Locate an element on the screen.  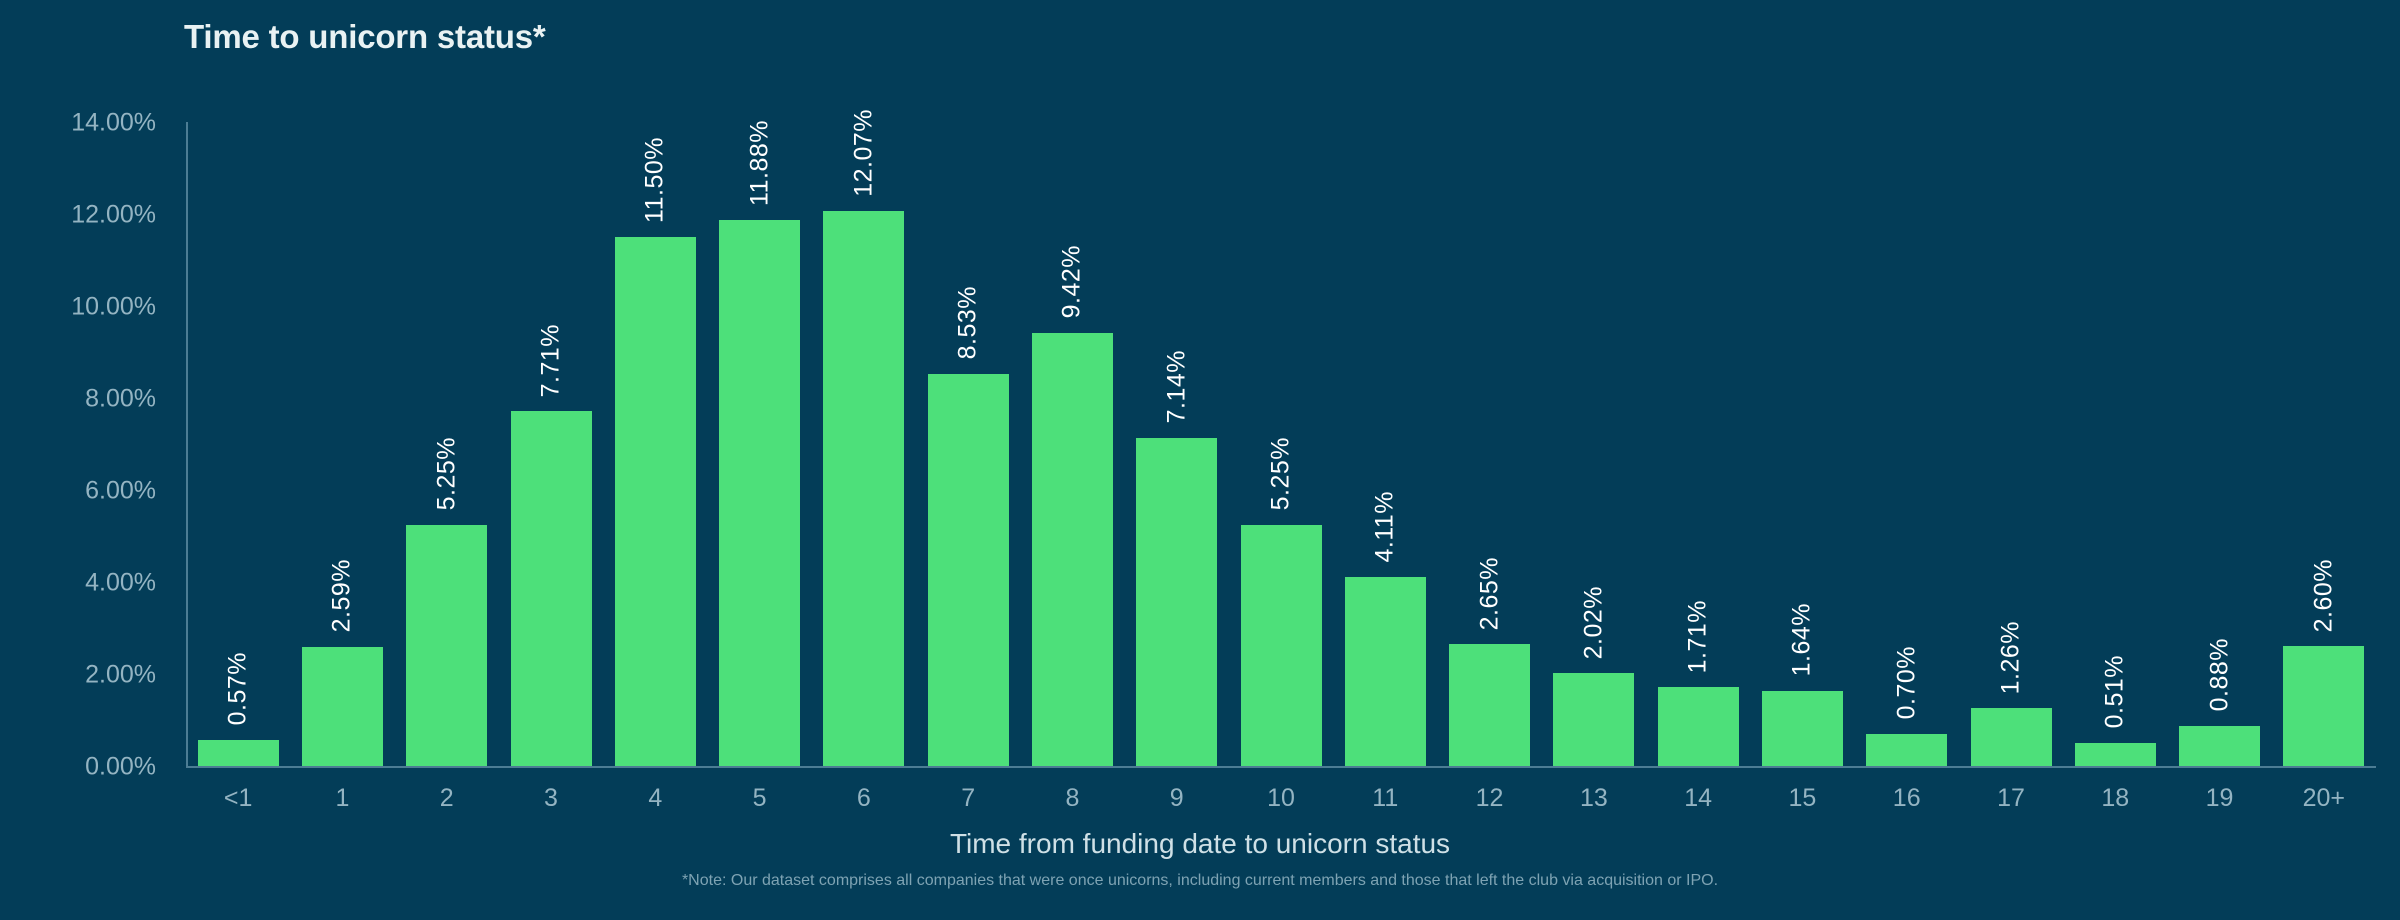
bar-group: 9.42% is located at coordinates (1072, 444).